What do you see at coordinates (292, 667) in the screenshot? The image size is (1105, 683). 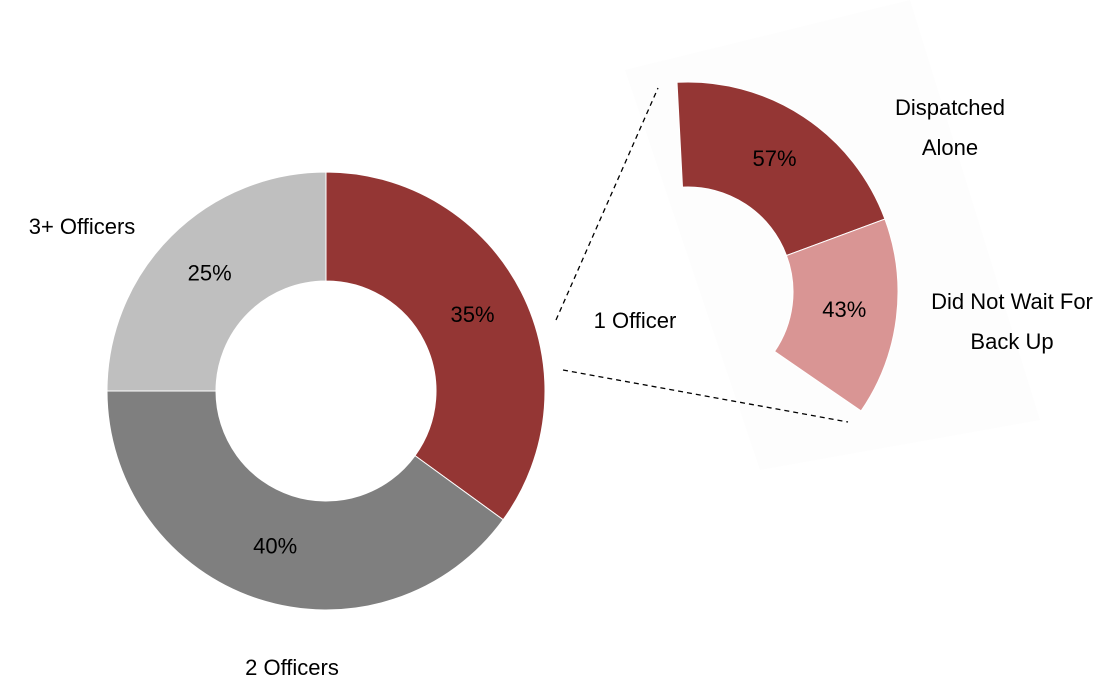 I see `category-label: 2 Officers` at bounding box center [292, 667].